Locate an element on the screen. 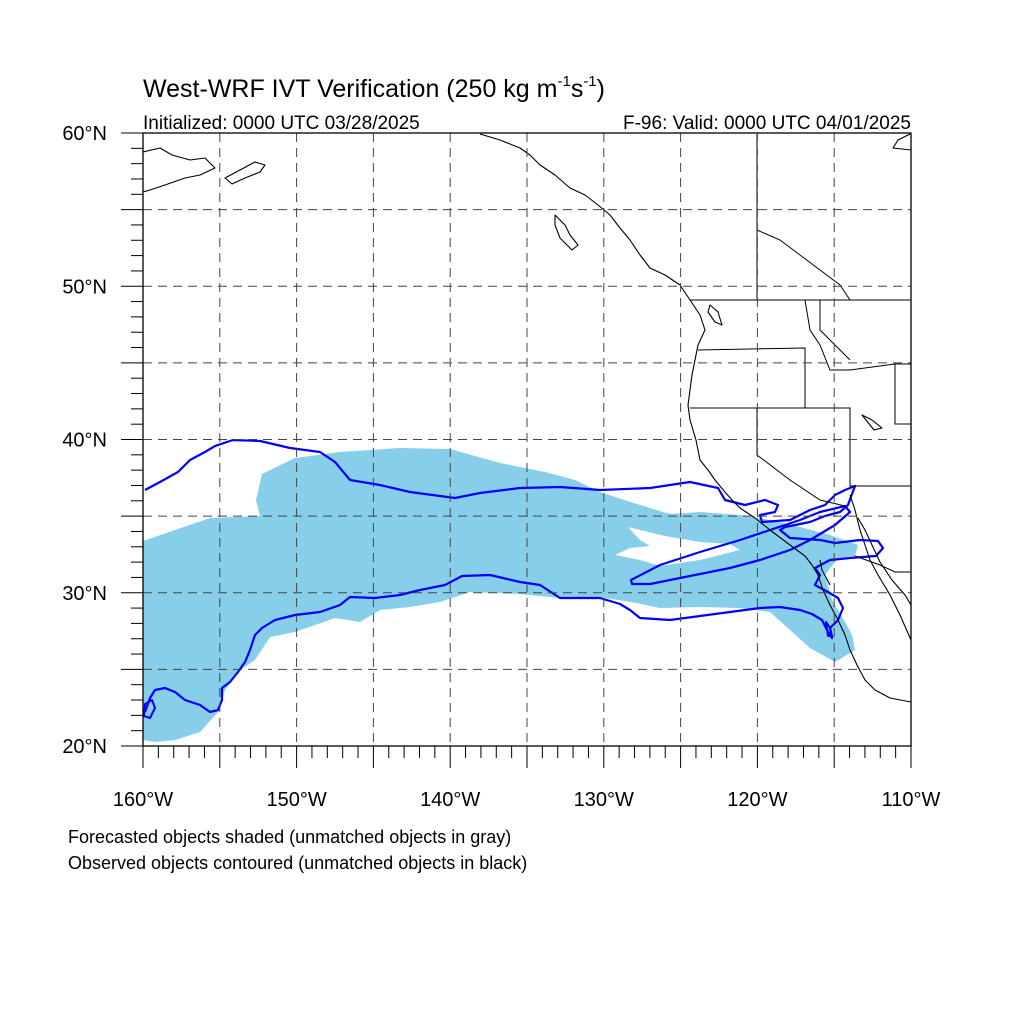 This screenshot has width=1024, height=1024. x-tick-label: 110°W is located at coordinates (911, 800).